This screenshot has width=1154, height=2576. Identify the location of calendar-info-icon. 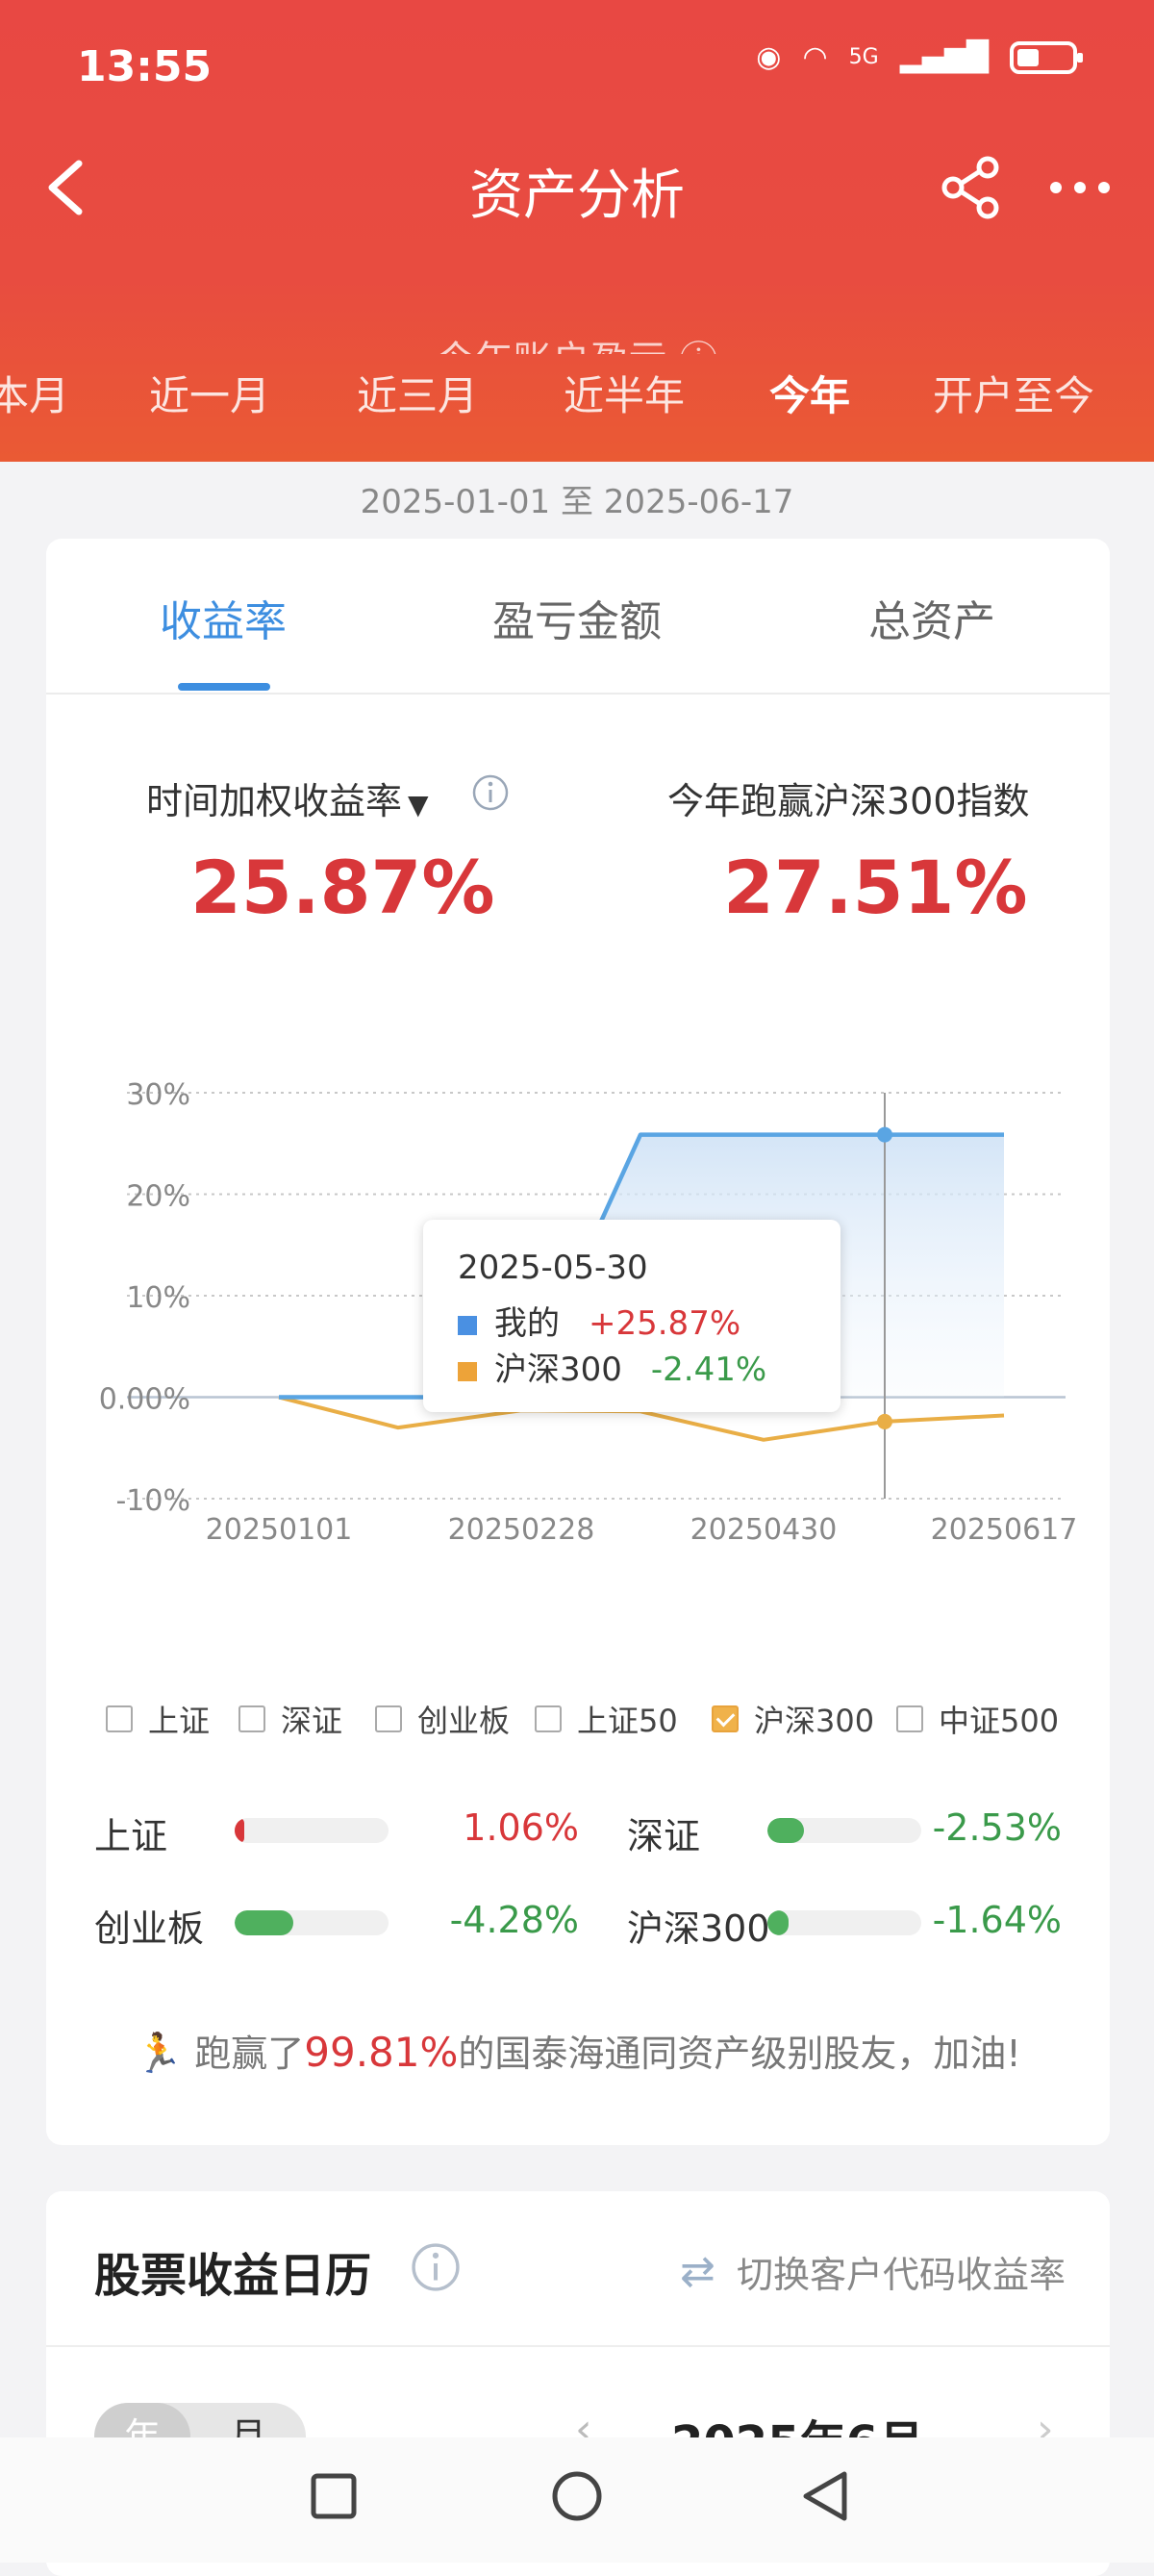
(436, 2267).